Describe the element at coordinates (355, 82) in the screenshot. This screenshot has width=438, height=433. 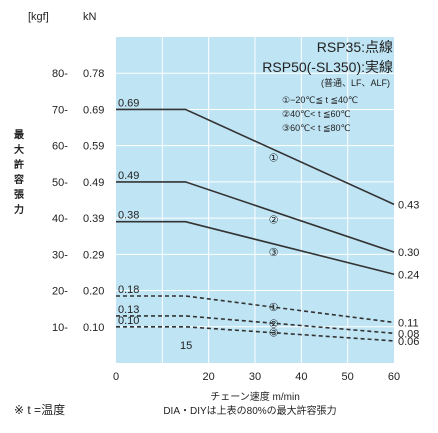
I see `legend-line3: (普通、LF、ALF)` at that location.